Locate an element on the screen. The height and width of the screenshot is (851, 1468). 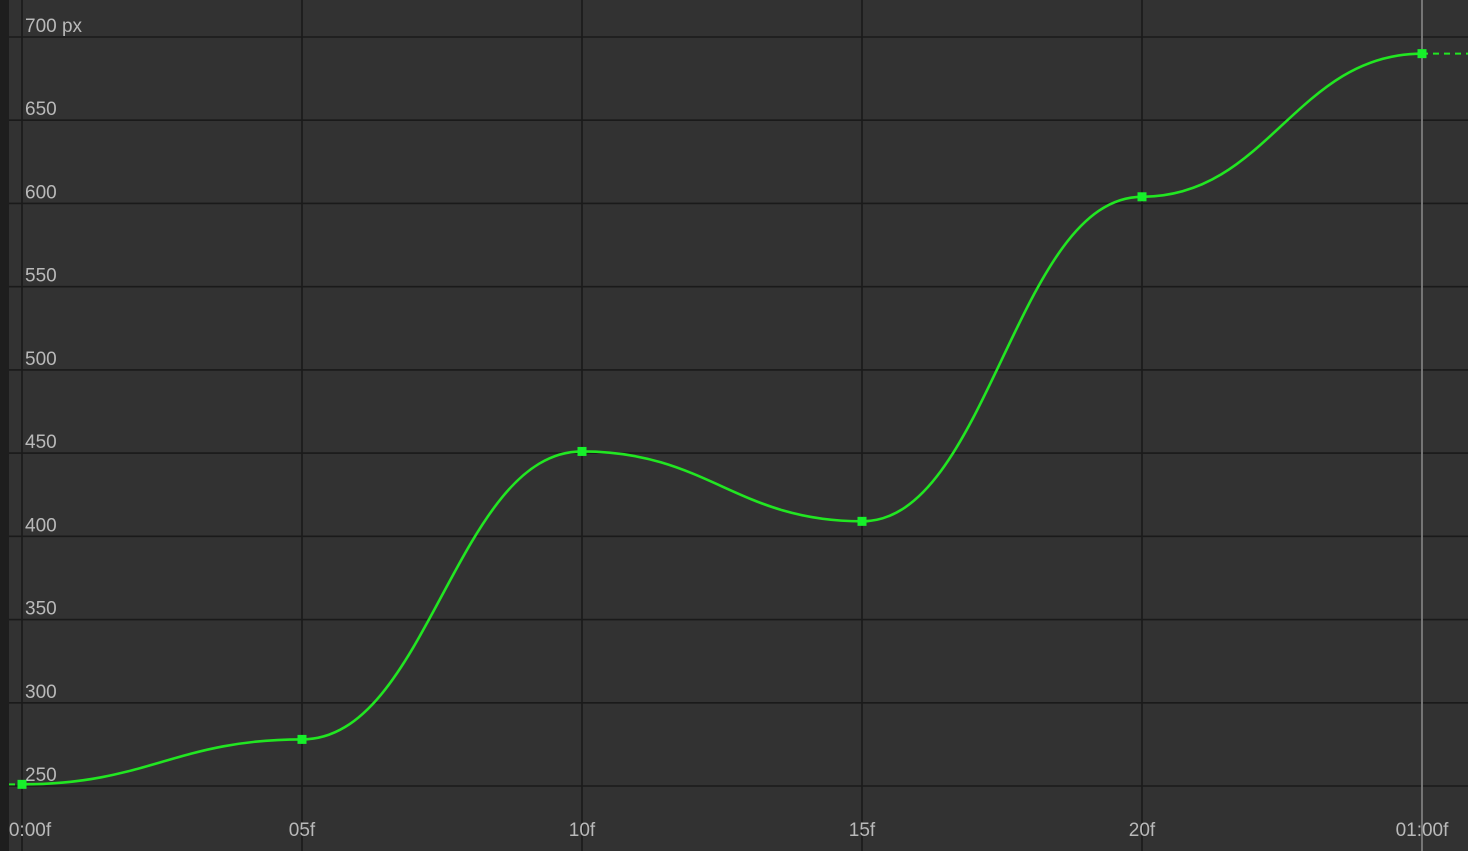
x-tick-label: 01:00f is located at coordinates (1423, 830).